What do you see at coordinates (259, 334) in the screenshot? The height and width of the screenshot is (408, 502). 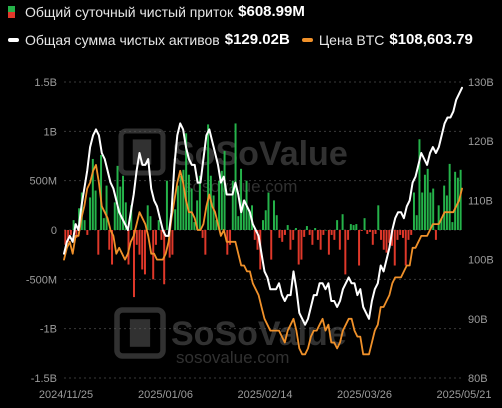 I see `watermark-brand: SoSoValue` at bounding box center [259, 334].